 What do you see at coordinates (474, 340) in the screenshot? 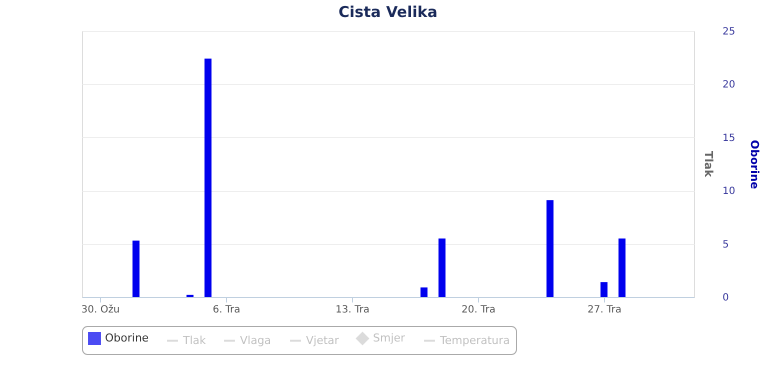
I see `legend-label: Temperatura` at bounding box center [474, 340].